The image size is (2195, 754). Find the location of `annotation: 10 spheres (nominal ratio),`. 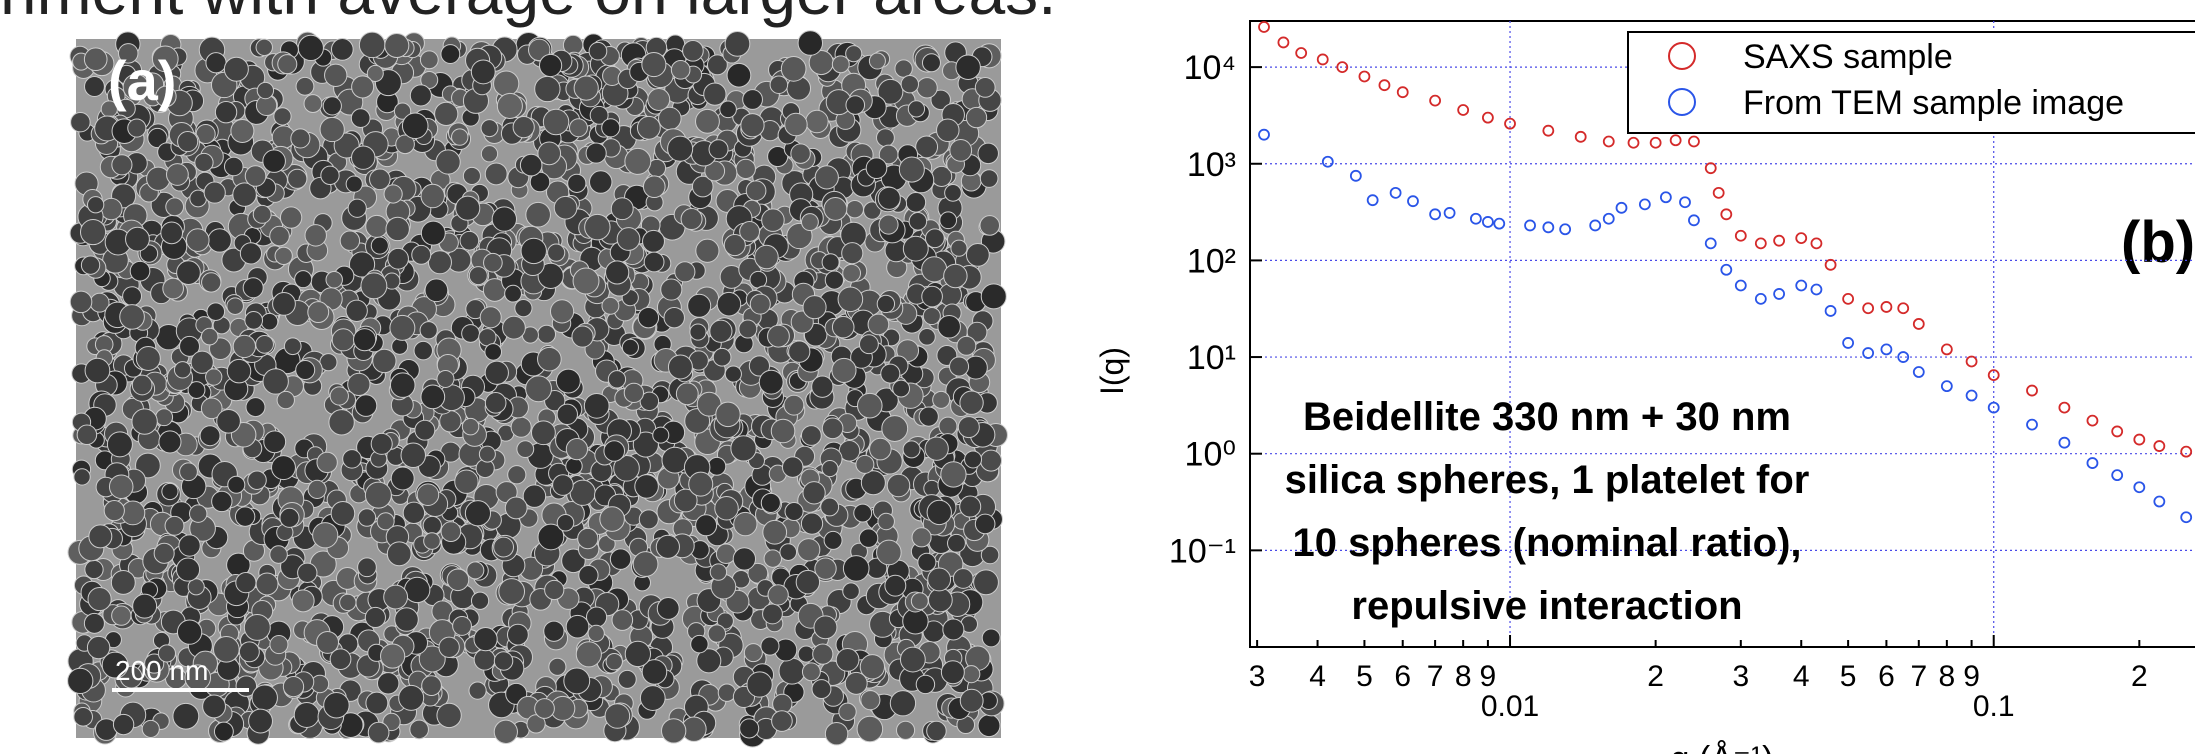

annotation: 10 spheres (nominal ratio), is located at coordinates (1546, 543).